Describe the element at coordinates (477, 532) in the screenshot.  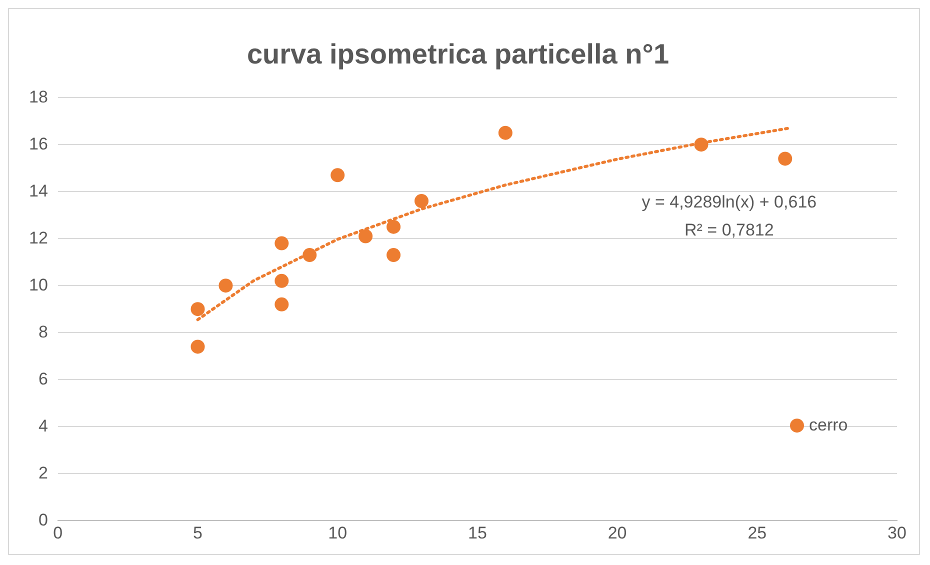
I see `x-tick-label: 15` at that location.